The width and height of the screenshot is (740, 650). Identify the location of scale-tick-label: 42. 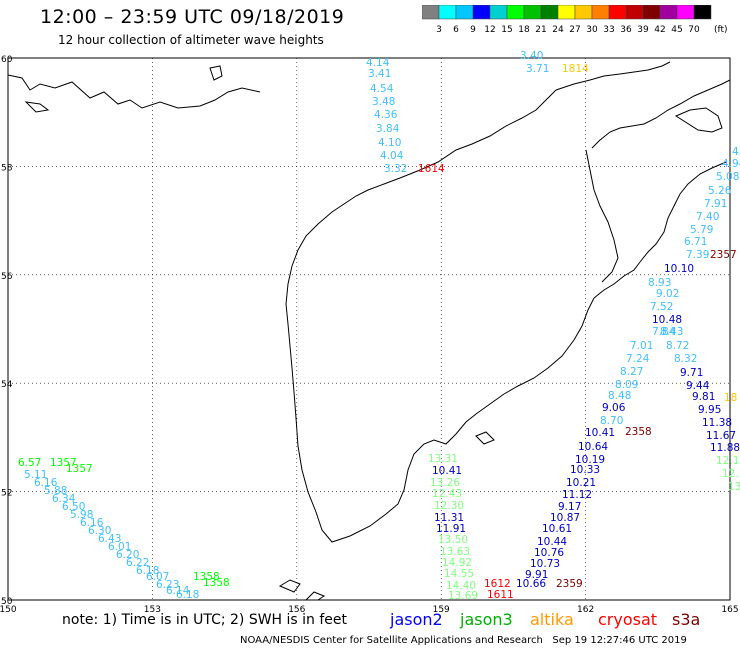
(659, 30).